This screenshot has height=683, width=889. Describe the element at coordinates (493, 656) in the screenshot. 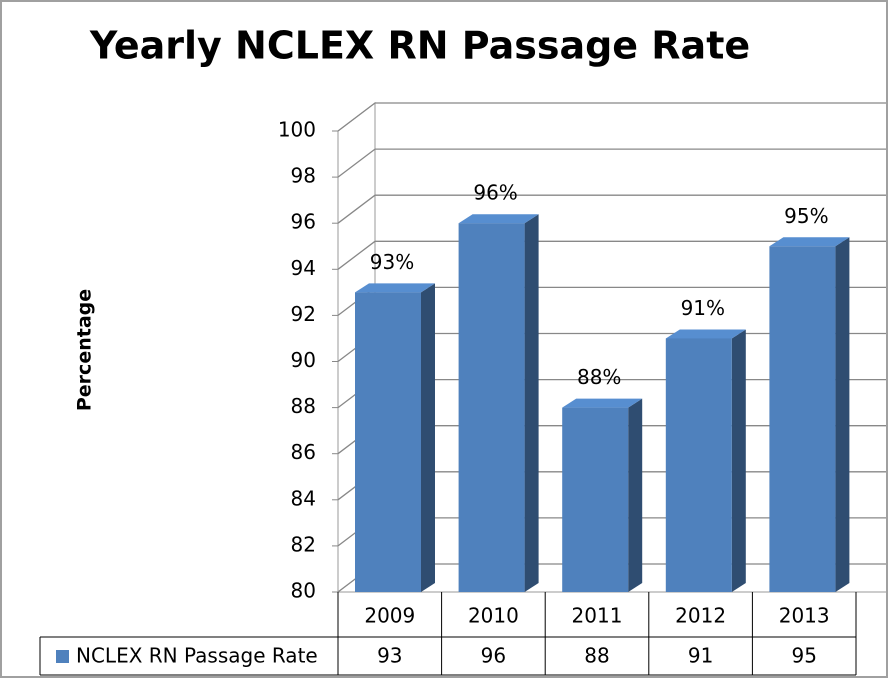

I see `table-value: 96` at that location.